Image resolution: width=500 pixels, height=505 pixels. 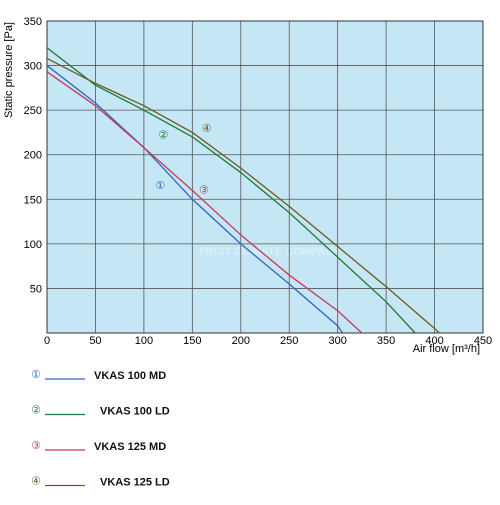 I want to click on x-tick-label: 150, so click(x=192, y=341).